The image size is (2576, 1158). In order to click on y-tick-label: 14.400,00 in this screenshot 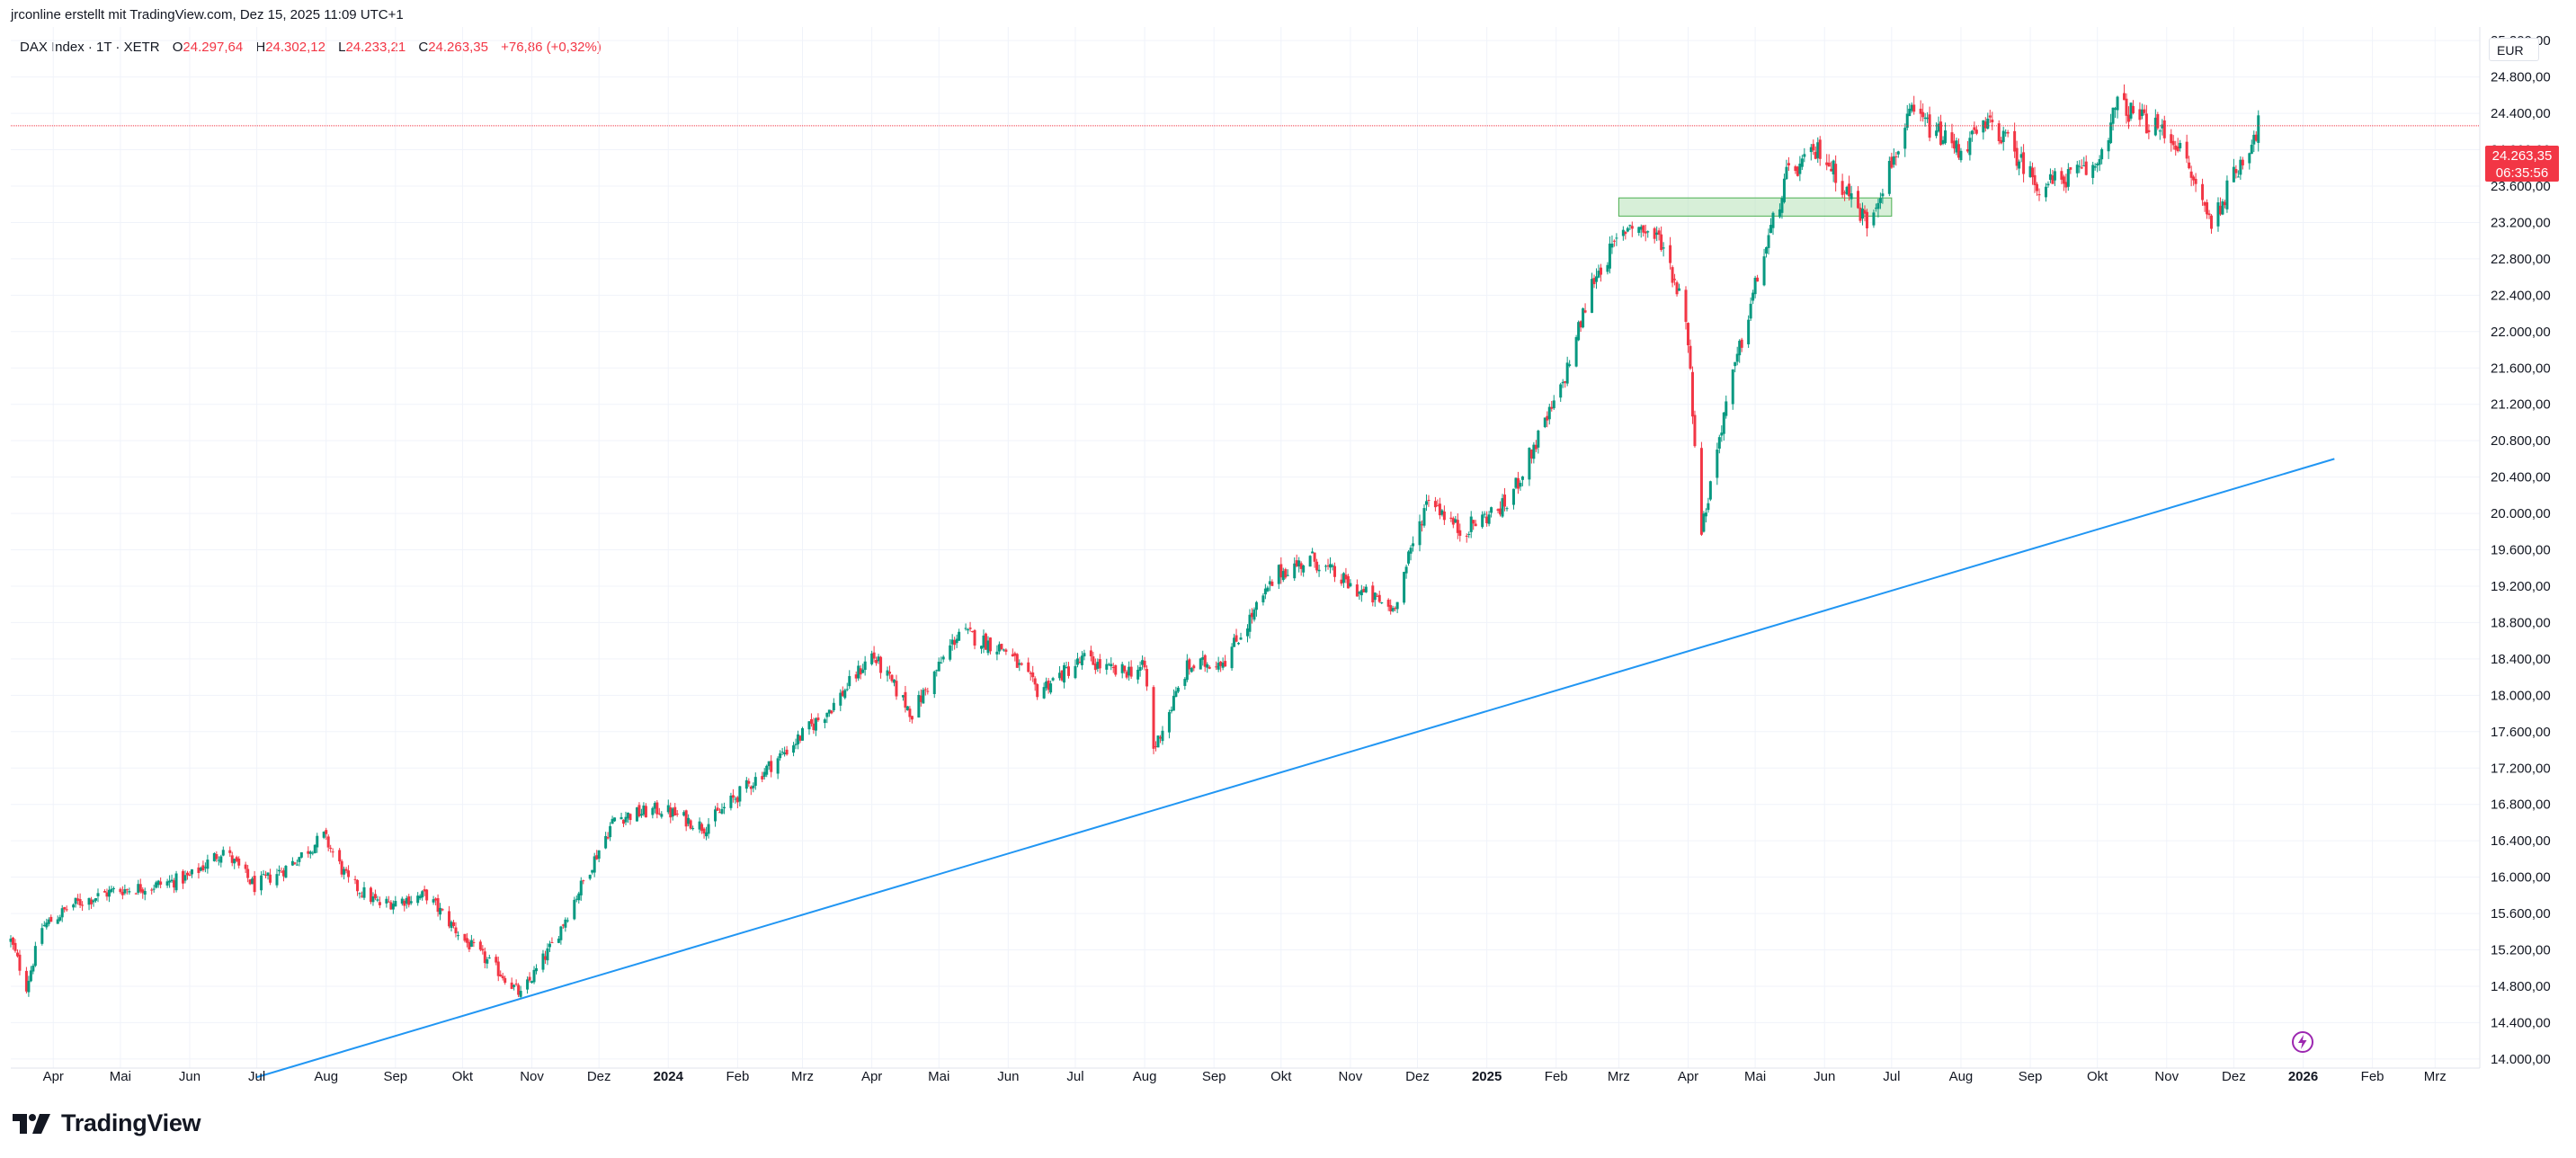, I will do `click(2521, 1022)`.